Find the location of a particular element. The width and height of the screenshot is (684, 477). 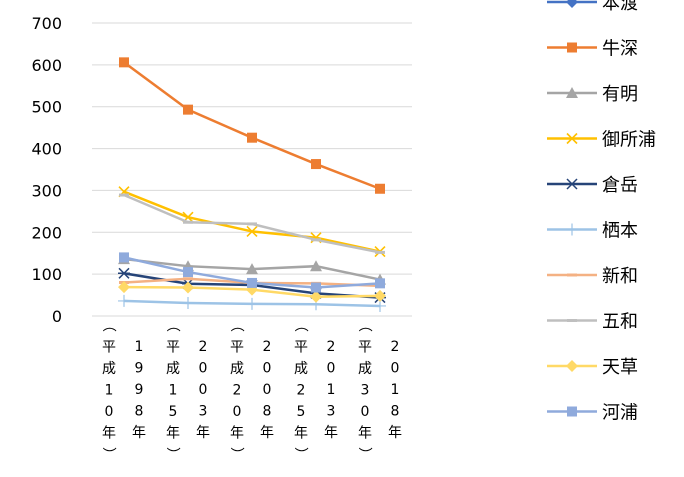

y-tick-label: 300 is located at coordinates (46, 190).